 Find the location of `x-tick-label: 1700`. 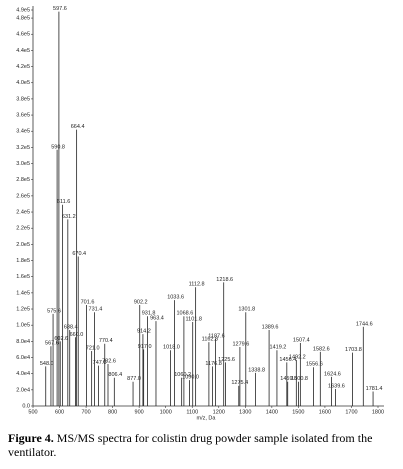

x-tick-label: 1700 is located at coordinates (351, 412).